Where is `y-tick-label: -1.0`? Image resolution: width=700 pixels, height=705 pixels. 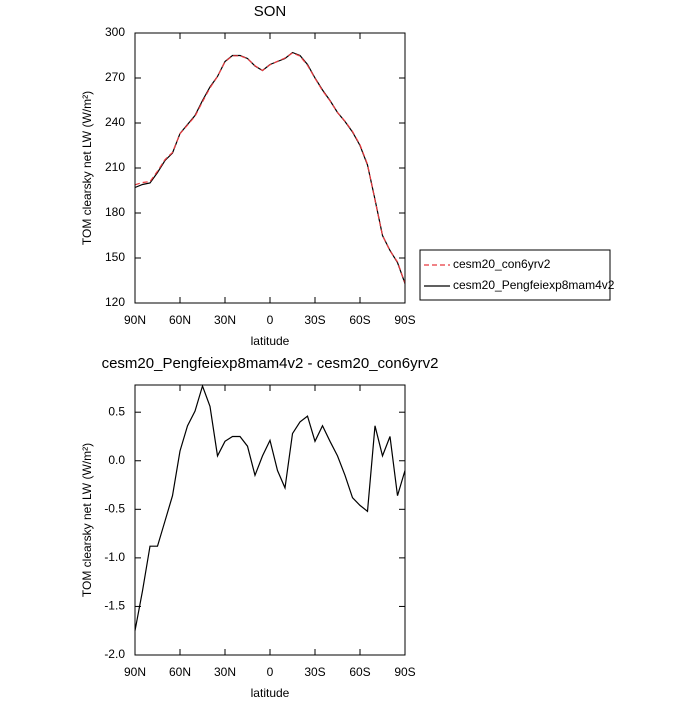 y-tick-label: -1.0 is located at coordinates (114, 557).